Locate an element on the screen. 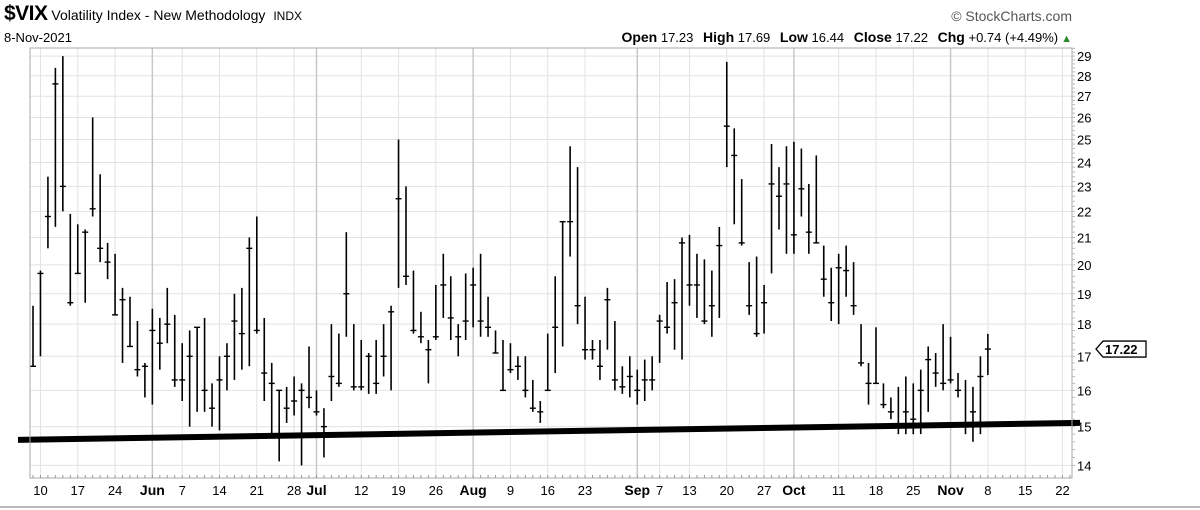  x-tick-label: Jul is located at coordinates (316, 490).